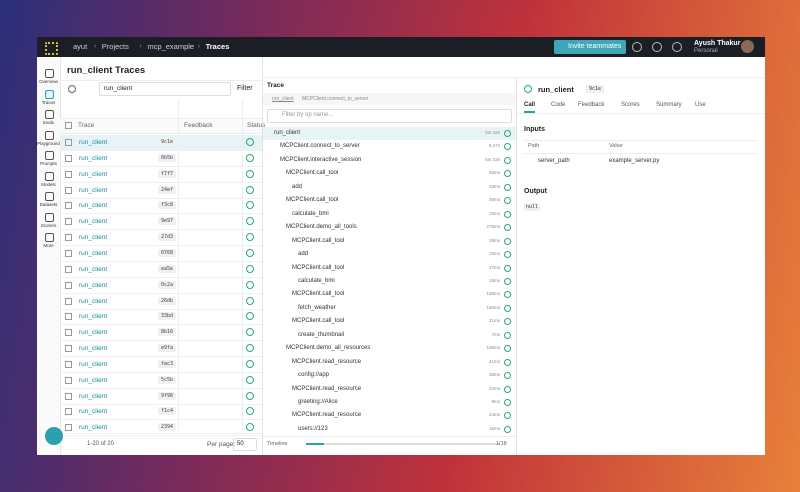  What do you see at coordinates (115, 46) in the screenshot?
I see `breadcrumb-item: Projects` at bounding box center [115, 46].